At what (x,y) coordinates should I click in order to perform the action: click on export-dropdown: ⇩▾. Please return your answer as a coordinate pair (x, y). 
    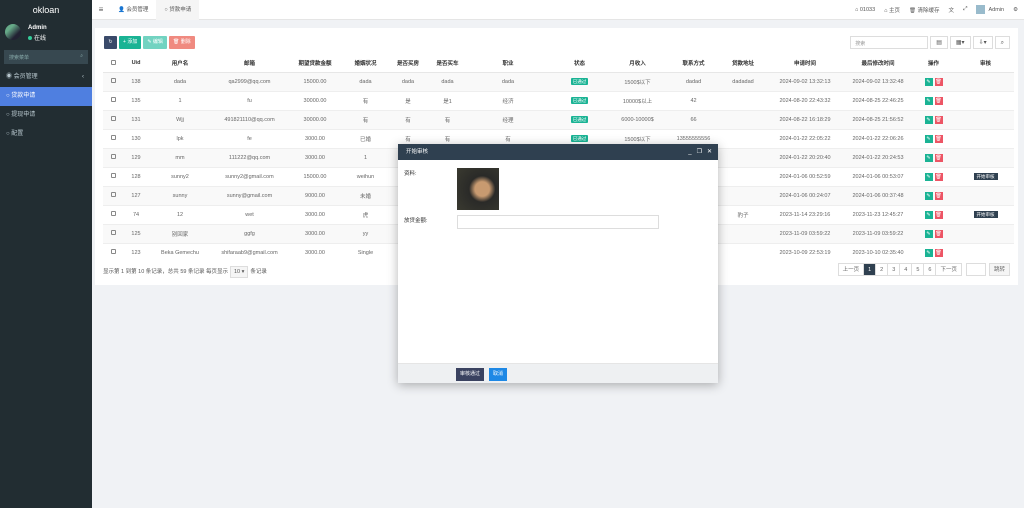
    Looking at the image, I should click on (982, 42).